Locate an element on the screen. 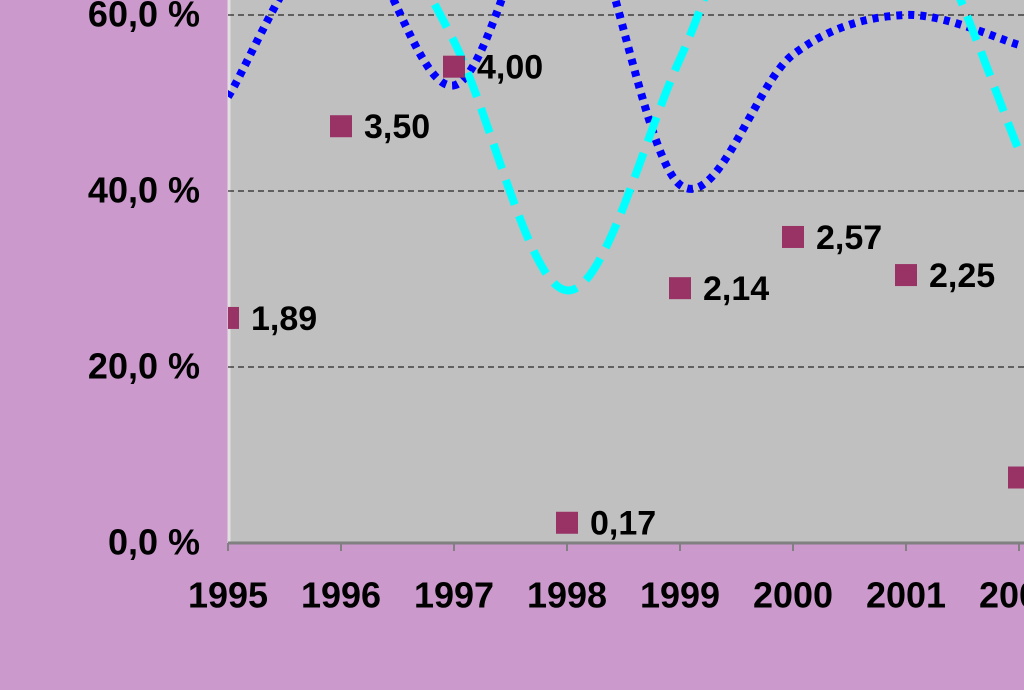  value-label: 4,00 is located at coordinates (510, 68).